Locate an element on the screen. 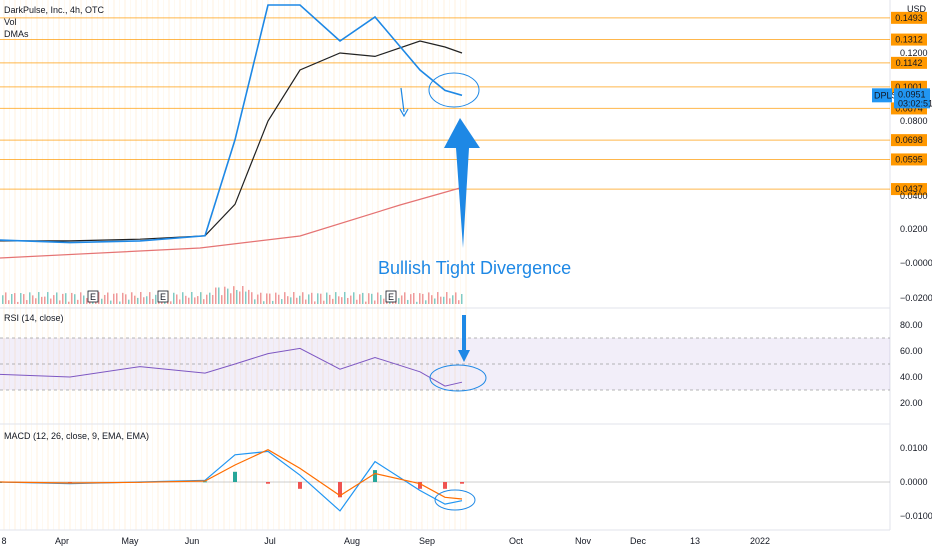  legend: DarkPulse, Inc., 4h, OTC Vol DMAs is located at coordinates (54, 22).